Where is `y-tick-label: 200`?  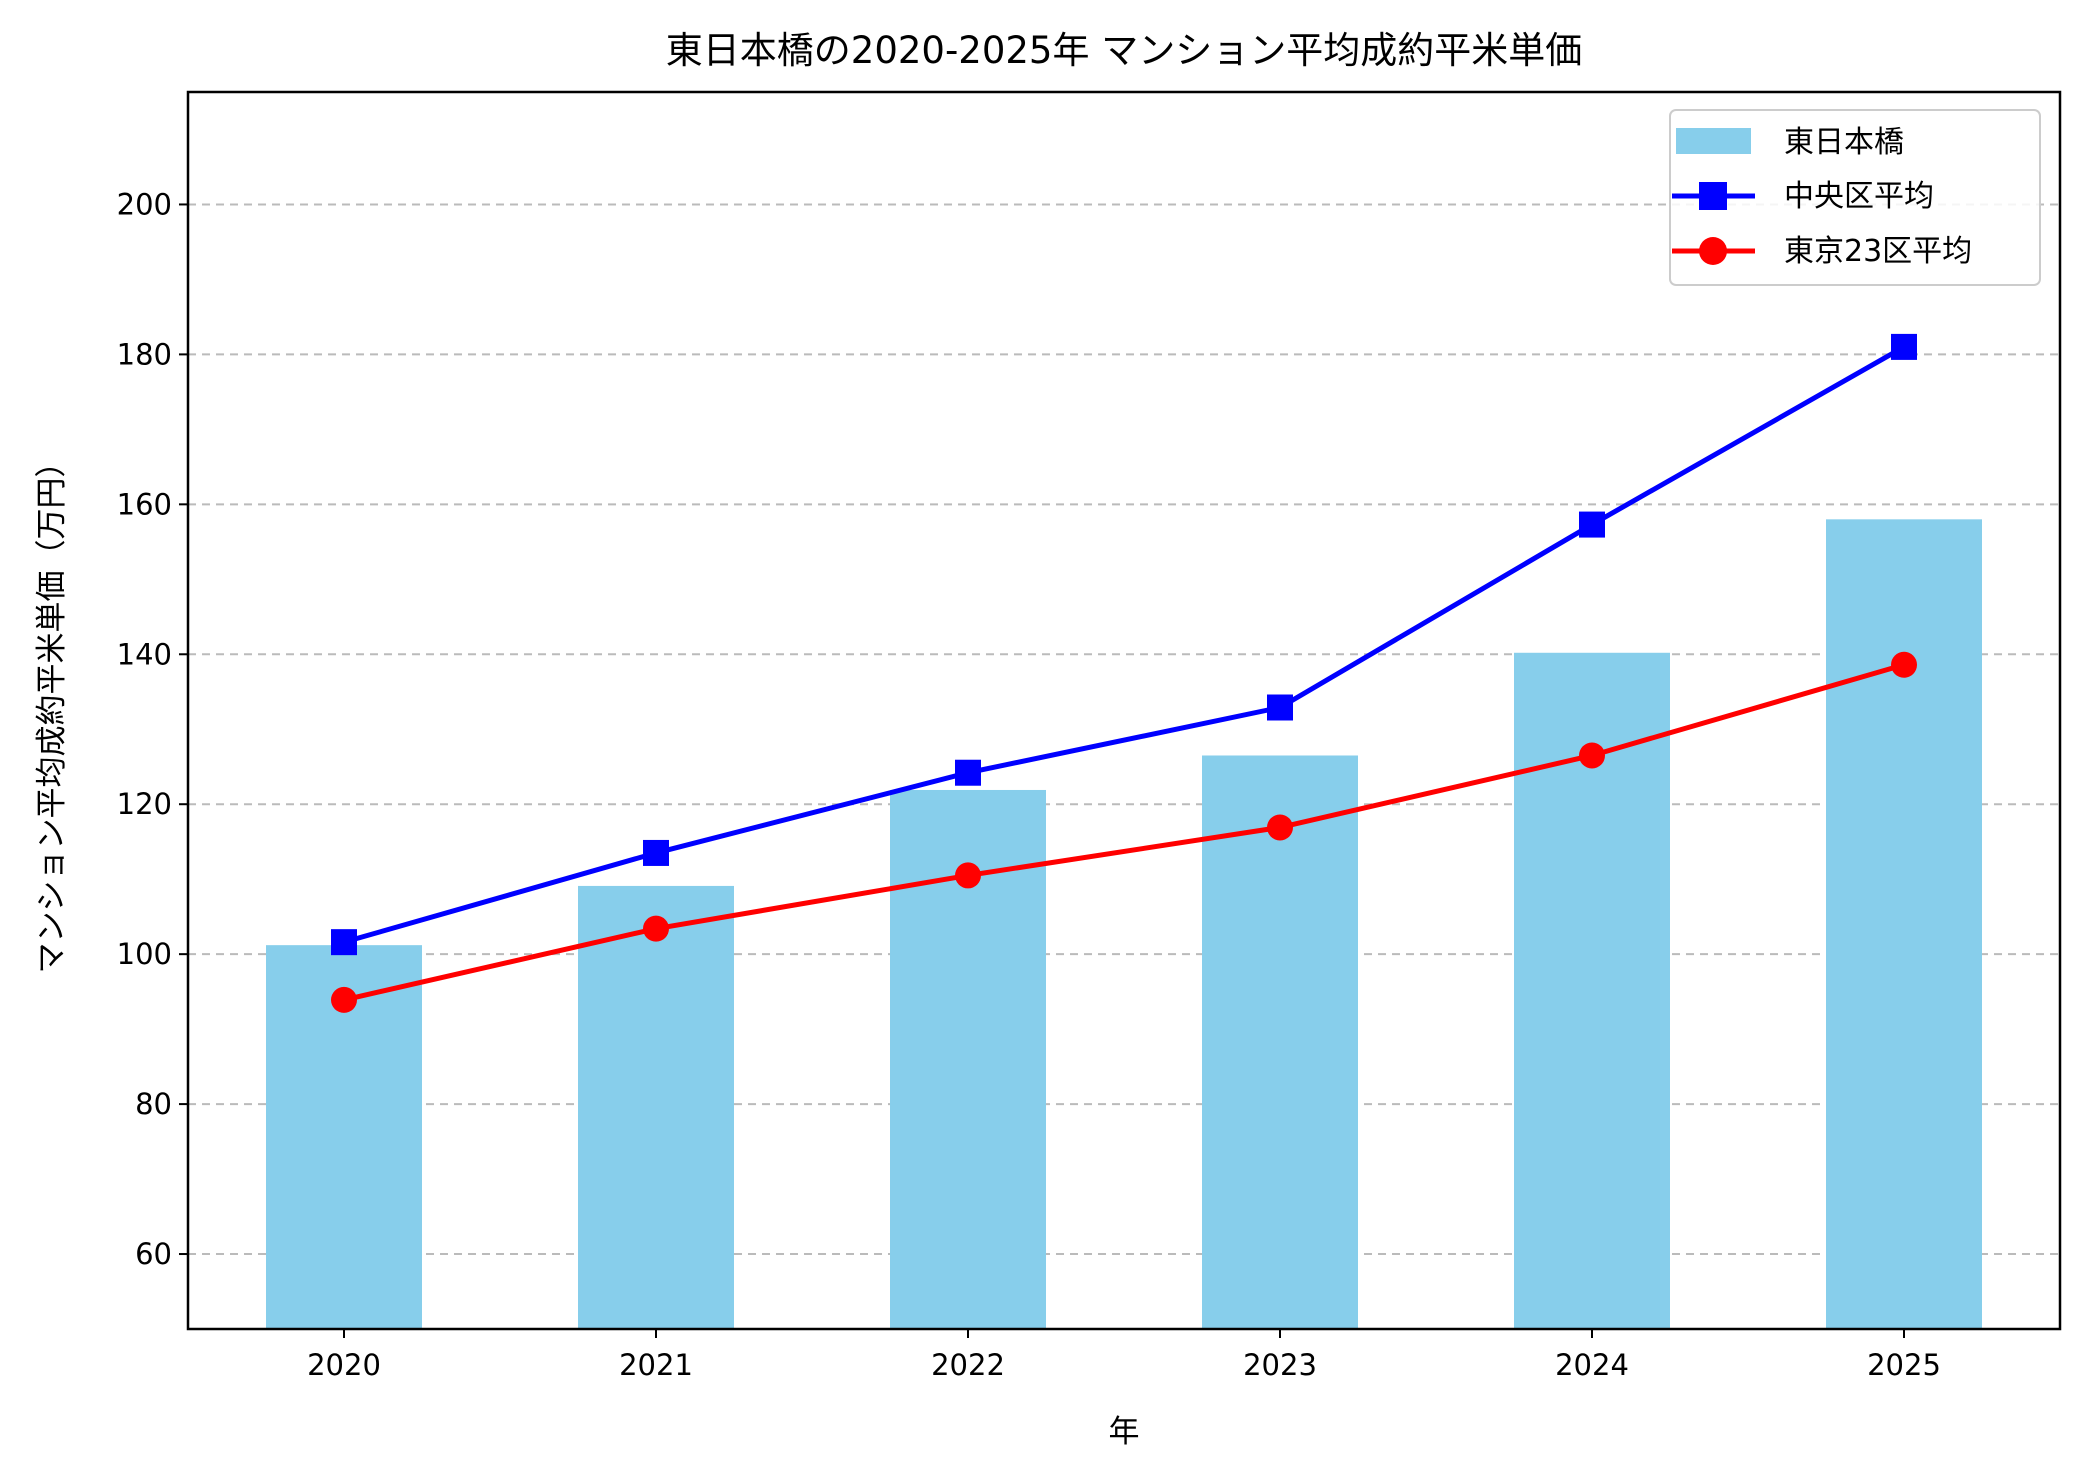
y-tick-label: 200 is located at coordinates (144, 204).